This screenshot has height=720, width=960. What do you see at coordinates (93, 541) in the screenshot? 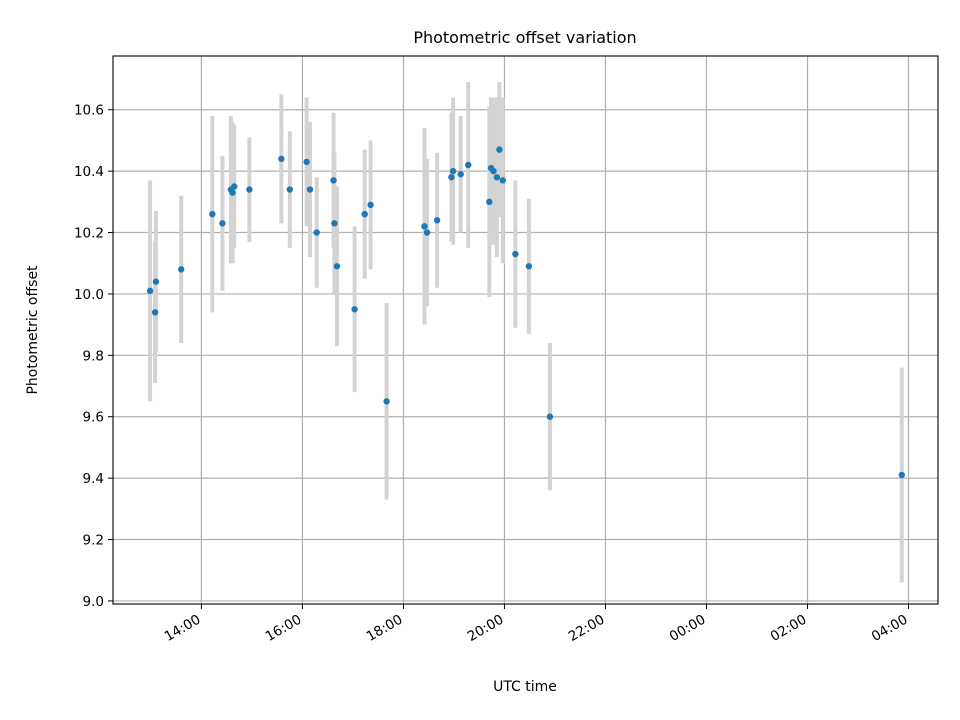
I see `y-tick-label: 9.2` at bounding box center [93, 541].